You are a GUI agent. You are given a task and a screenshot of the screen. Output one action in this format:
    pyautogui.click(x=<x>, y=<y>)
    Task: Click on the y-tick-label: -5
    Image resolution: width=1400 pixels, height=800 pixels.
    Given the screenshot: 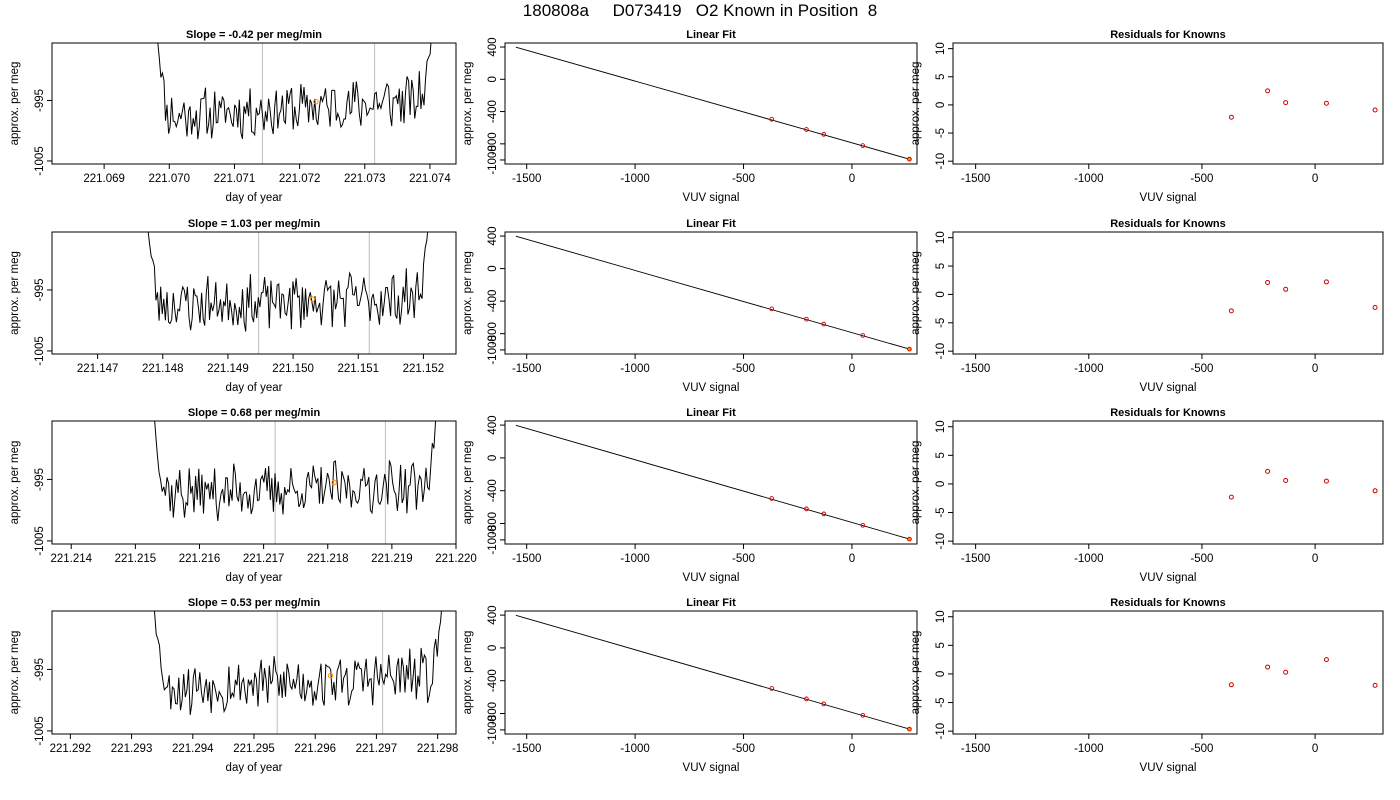 What is the action you would take?
    pyautogui.click(x=941, y=133)
    